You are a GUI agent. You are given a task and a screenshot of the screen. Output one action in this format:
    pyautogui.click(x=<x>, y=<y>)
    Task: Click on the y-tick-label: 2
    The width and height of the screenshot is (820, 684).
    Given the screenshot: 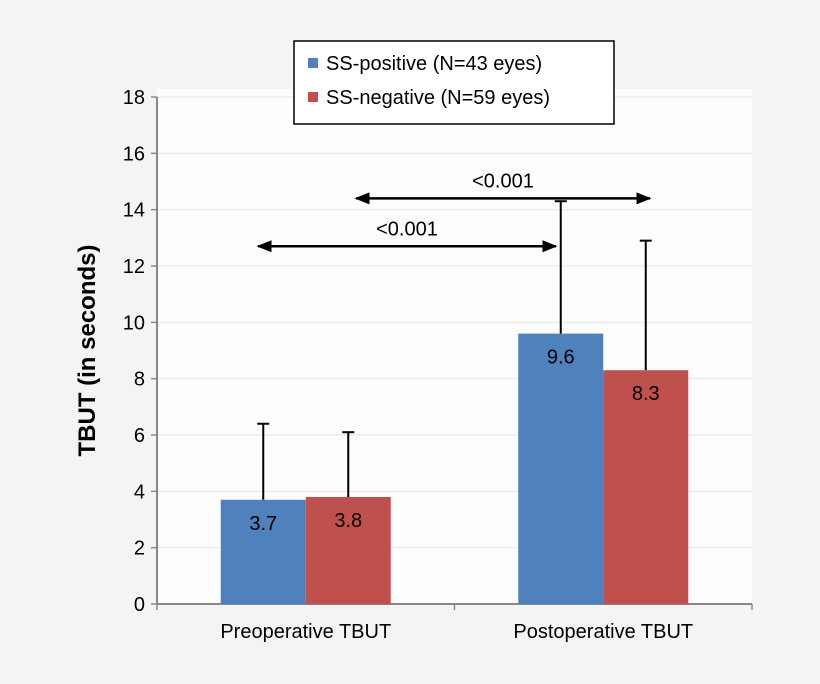 What is the action you would take?
    pyautogui.click(x=139, y=549)
    